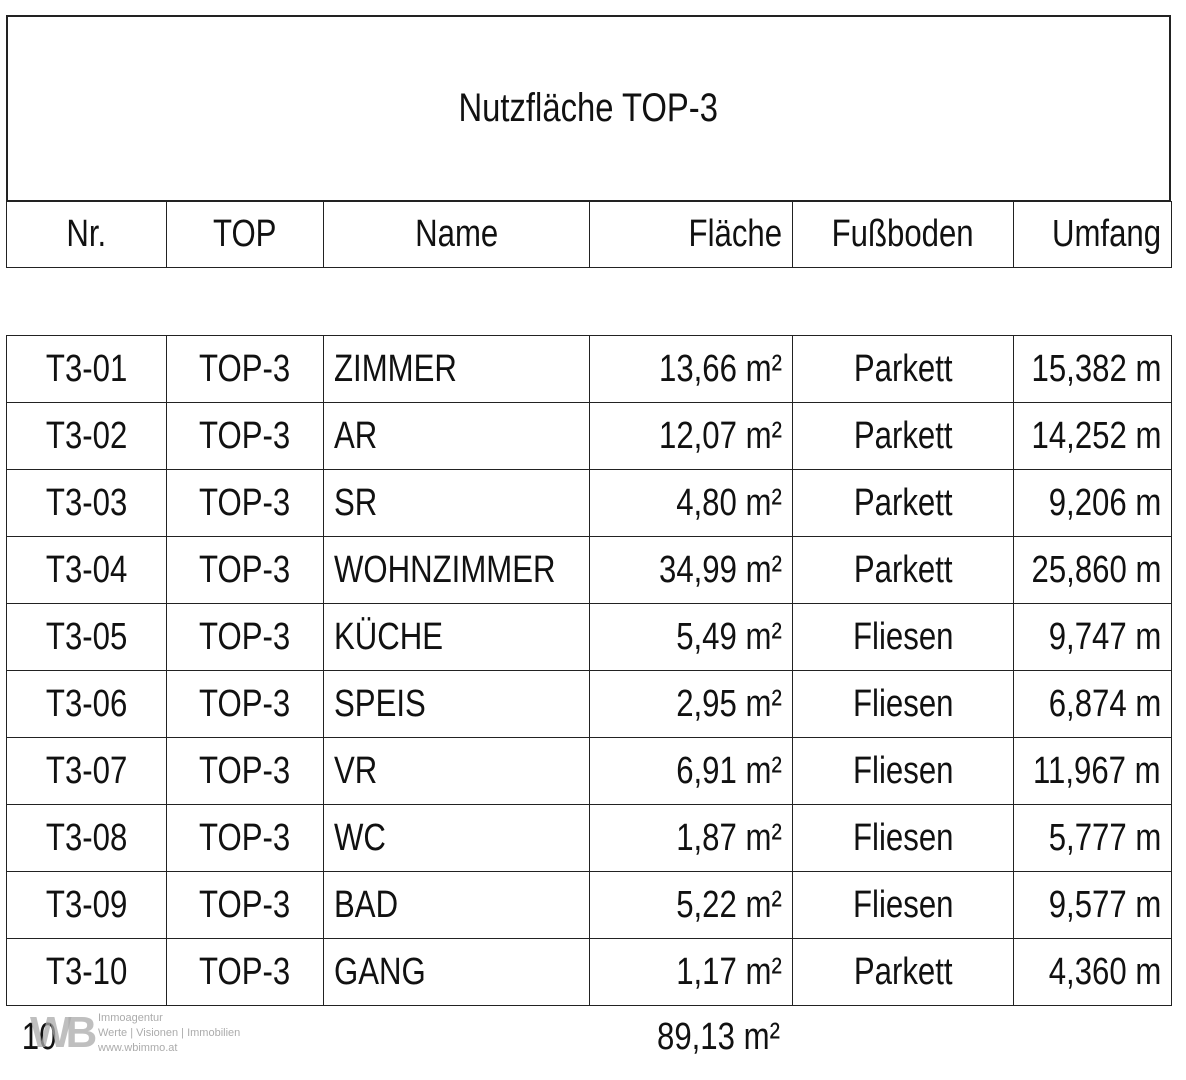 The image size is (1186, 1080). I want to click on header-cell-text: Fläche, so click(735, 234).